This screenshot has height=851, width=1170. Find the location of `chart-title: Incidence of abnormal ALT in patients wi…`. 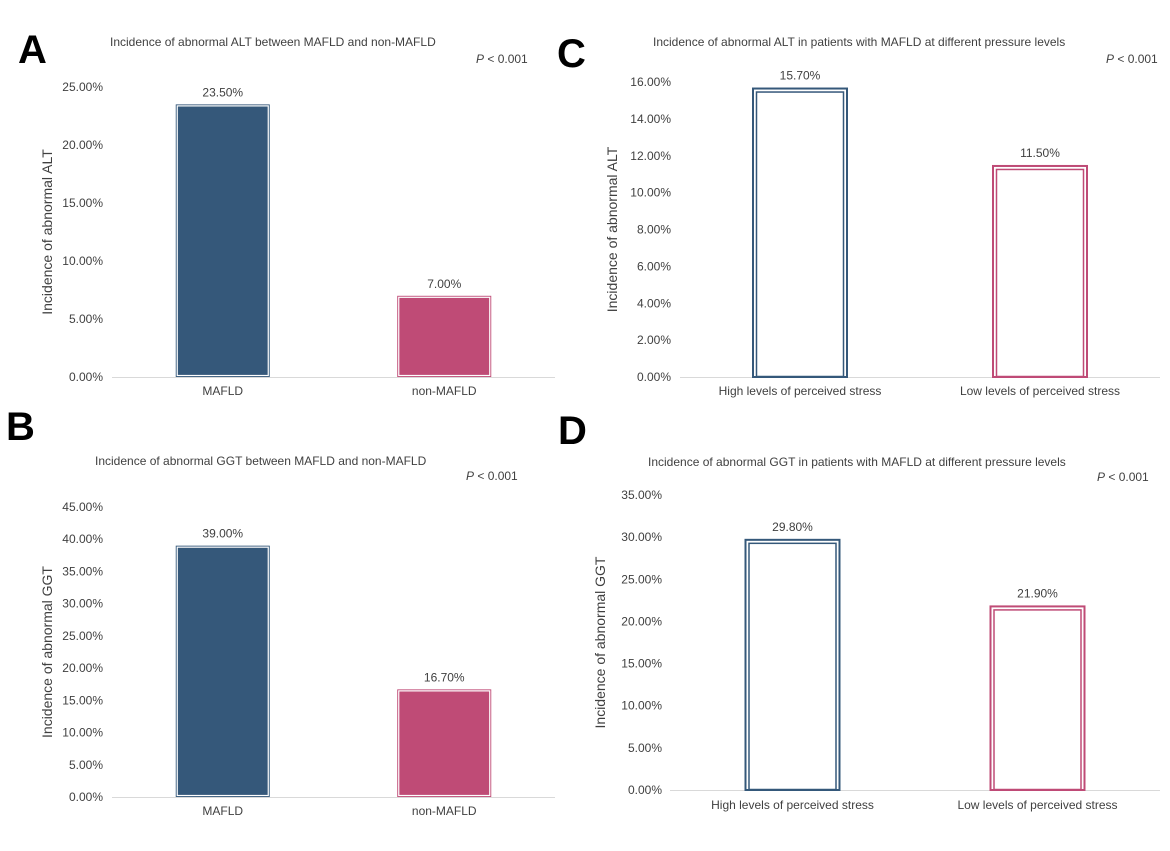

chart-title: Incidence of abnormal ALT in patients wi… is located at coordinates (859, 42).